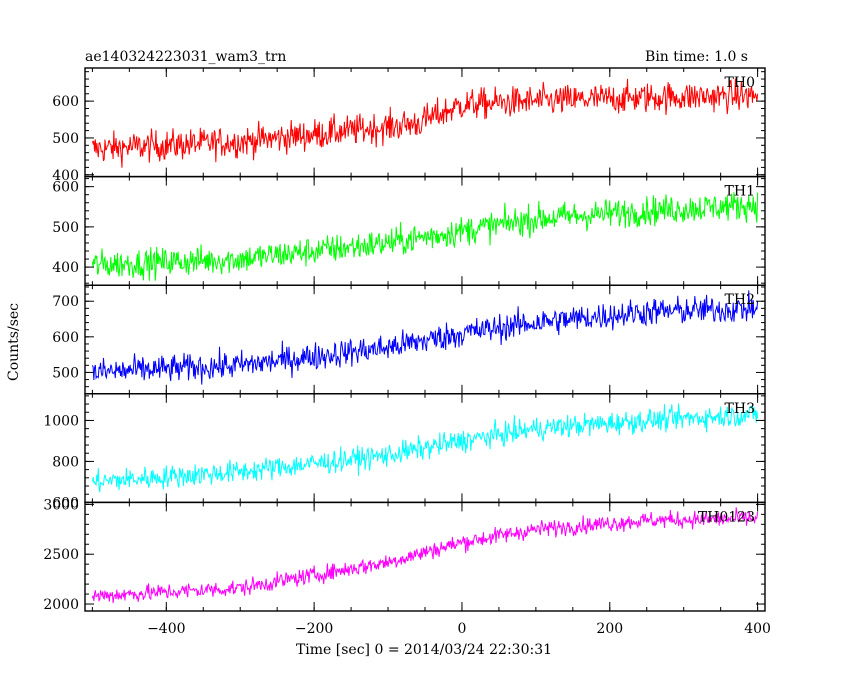 Image resolution: width=850 pixels, height=680 pixels. I want to click on panel-label-th1: TH1, so click(740, 192).